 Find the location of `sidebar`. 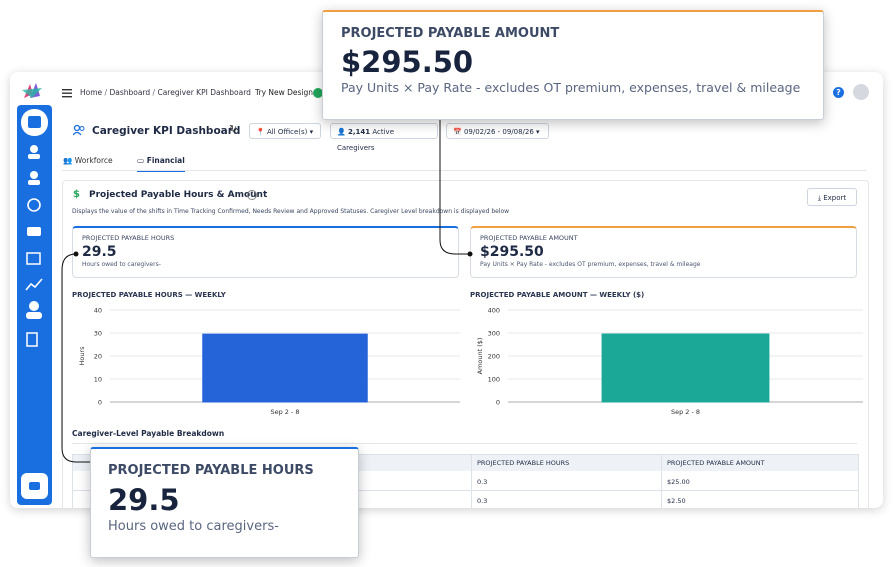

sidebar is located at coordinates (34, 305).